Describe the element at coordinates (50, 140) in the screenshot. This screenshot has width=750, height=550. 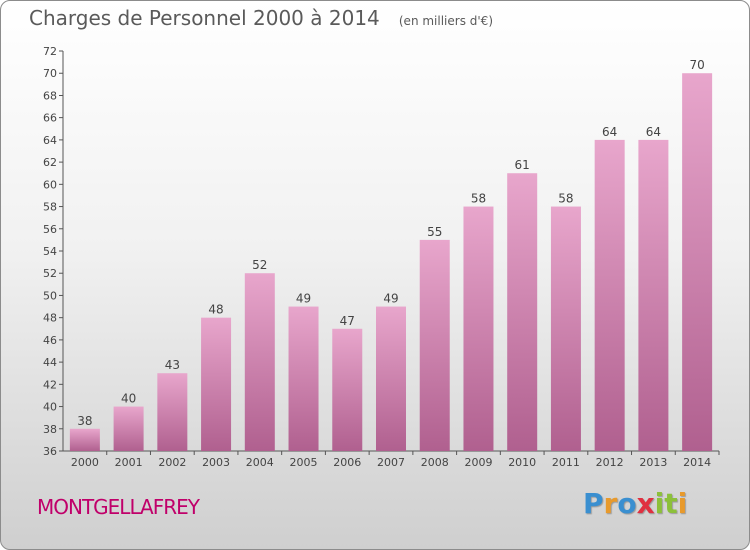
I see `y-tick-label: 64` at that location.